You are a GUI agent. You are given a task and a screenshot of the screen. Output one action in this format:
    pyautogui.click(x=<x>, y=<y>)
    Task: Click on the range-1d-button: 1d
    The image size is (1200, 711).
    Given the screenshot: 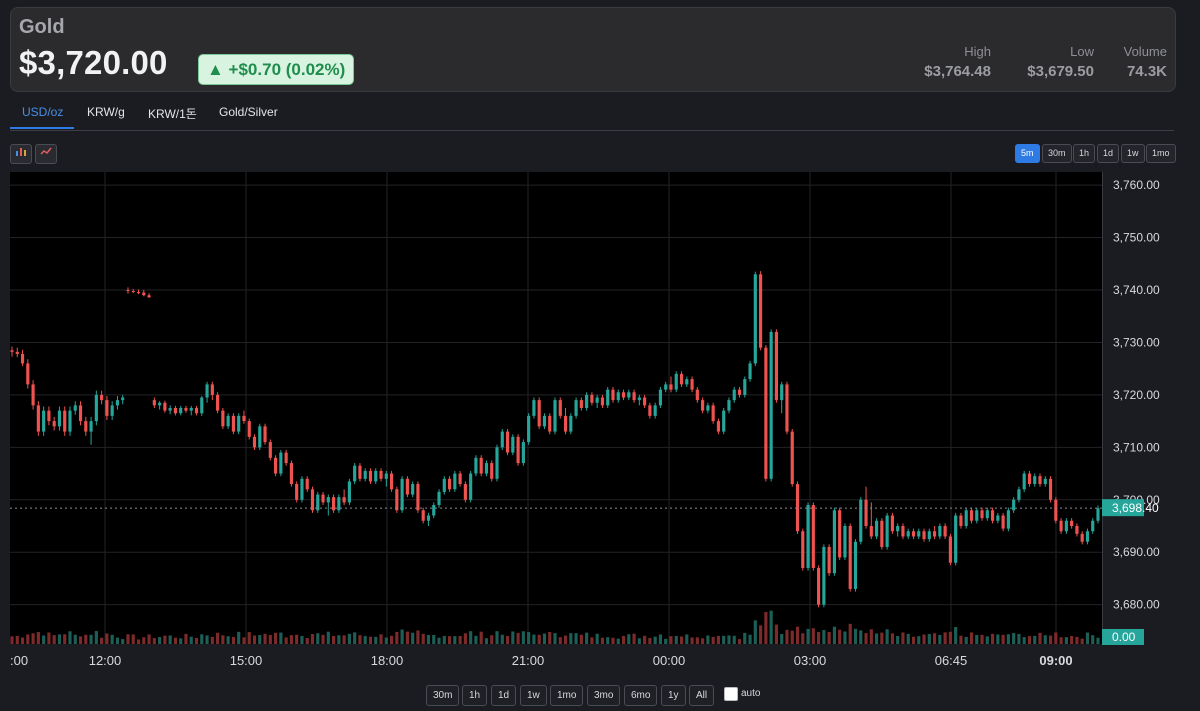 What is the action you would take?
    pyautogui.click(x=504, y=695)
    